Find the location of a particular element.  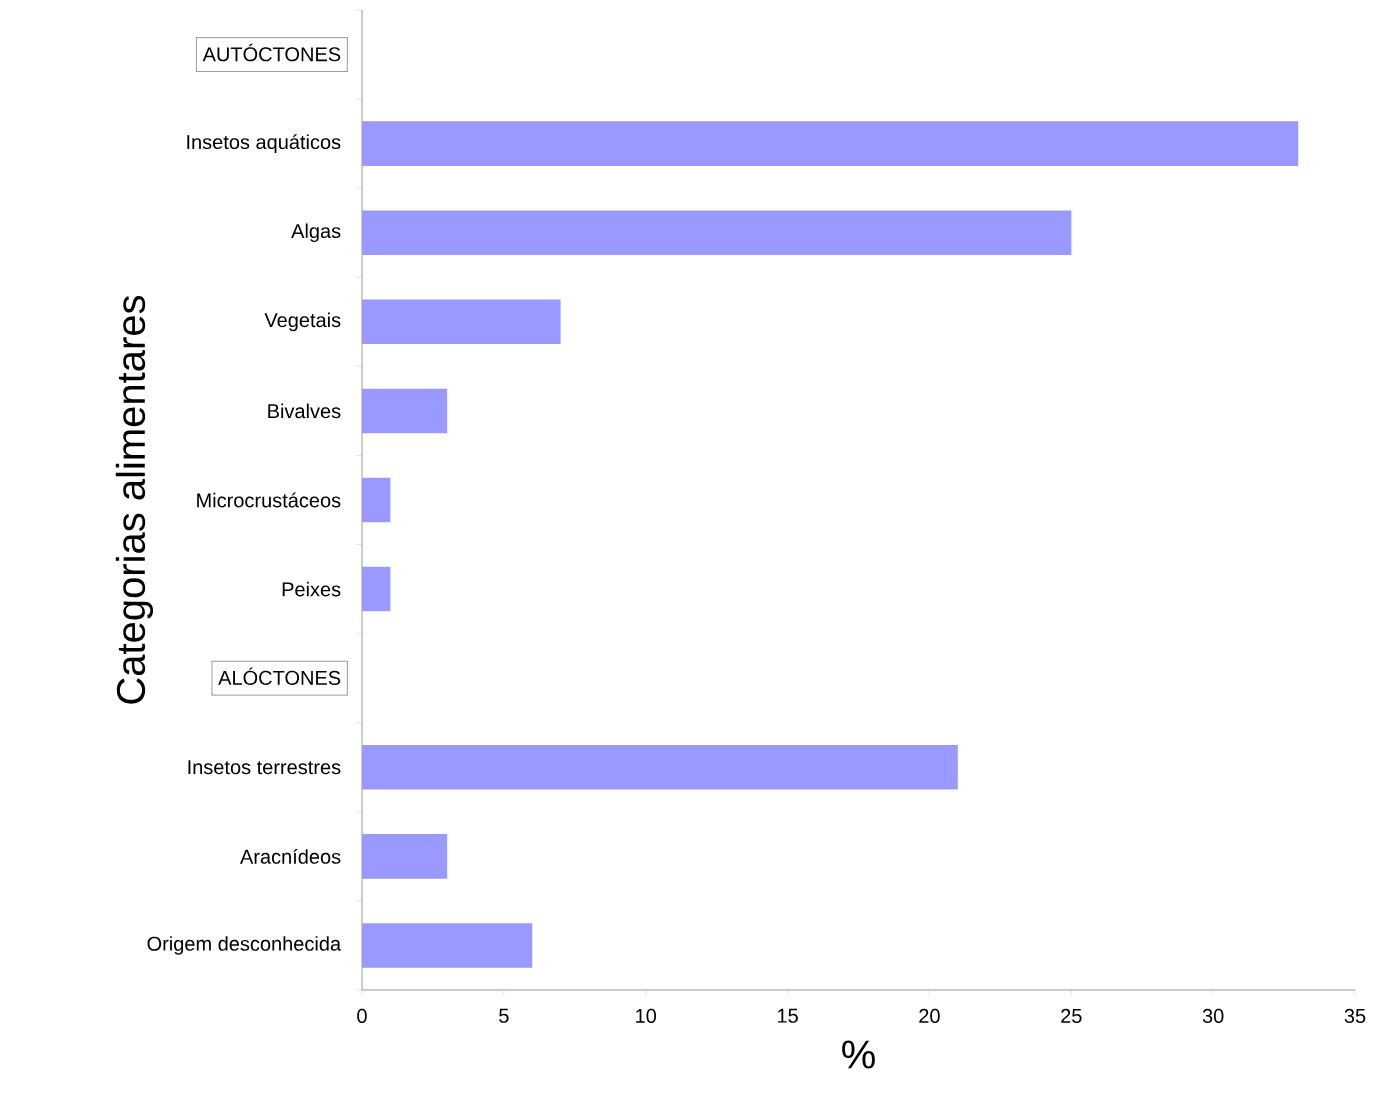

y-tick-label: Bivalves is located at coordinates (304, 411).